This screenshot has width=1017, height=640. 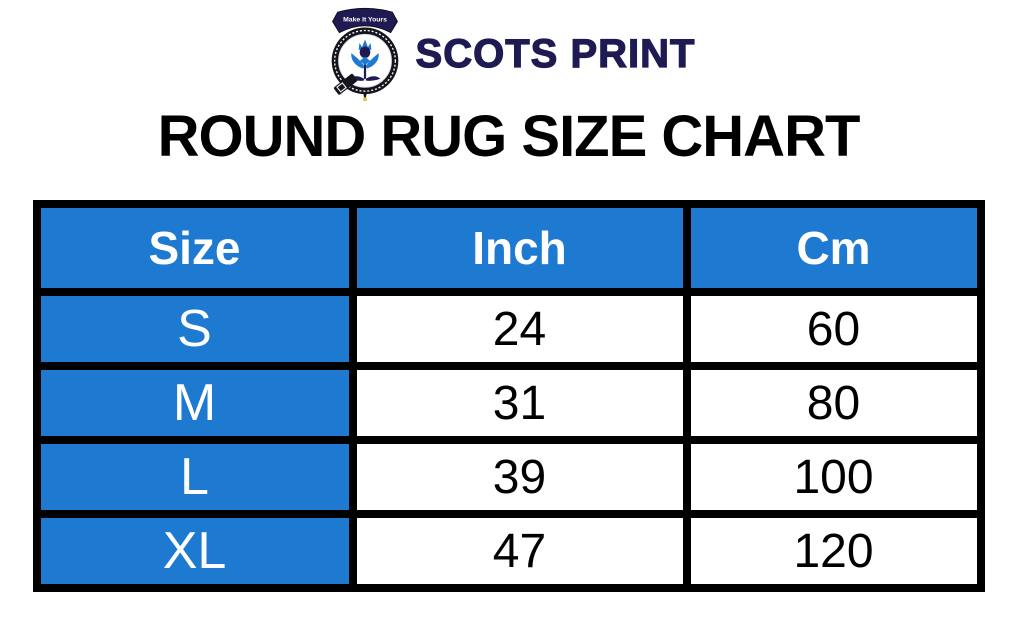 I want to click on table-header-row: Size Inch Cm, so click(x=508, y=248).